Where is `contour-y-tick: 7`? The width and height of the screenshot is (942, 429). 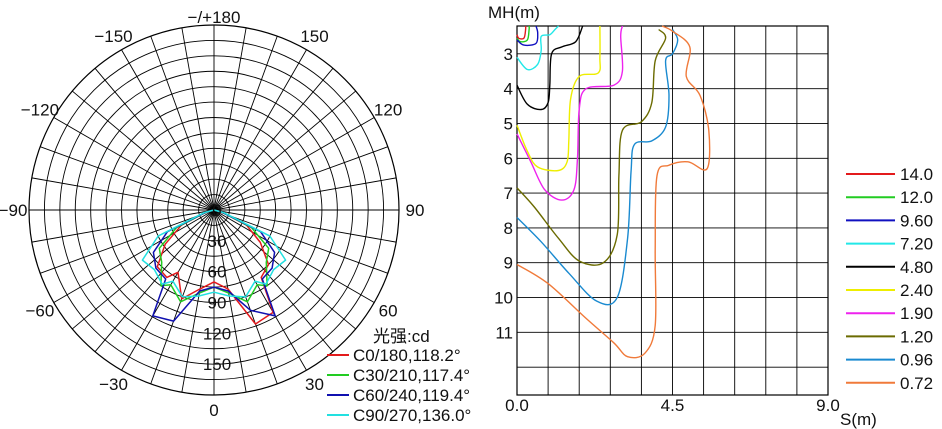
contour-y-tick: 7 is located at coordinates (508, 193).